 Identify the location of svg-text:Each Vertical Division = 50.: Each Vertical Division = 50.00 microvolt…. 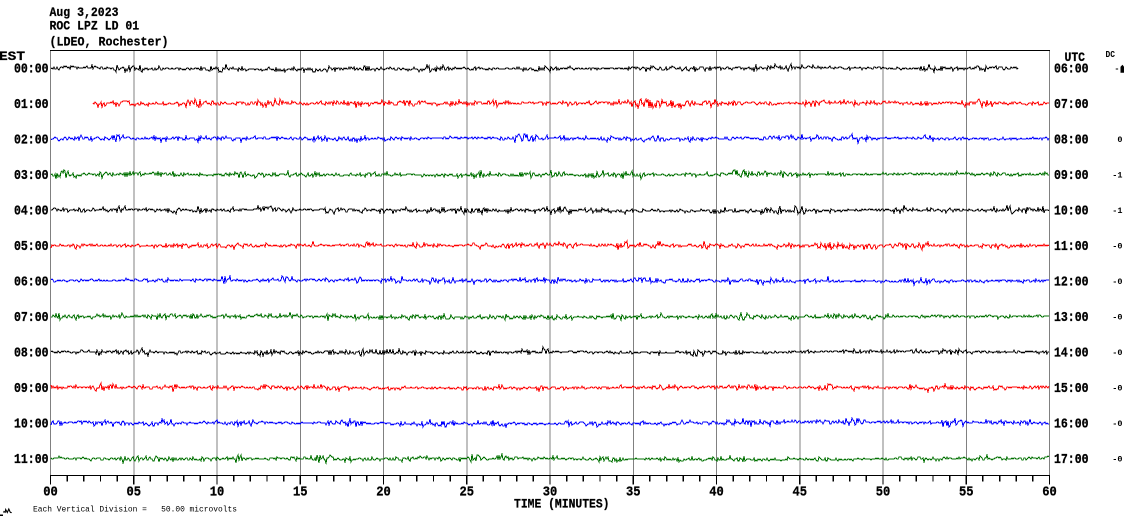
(135, 510).